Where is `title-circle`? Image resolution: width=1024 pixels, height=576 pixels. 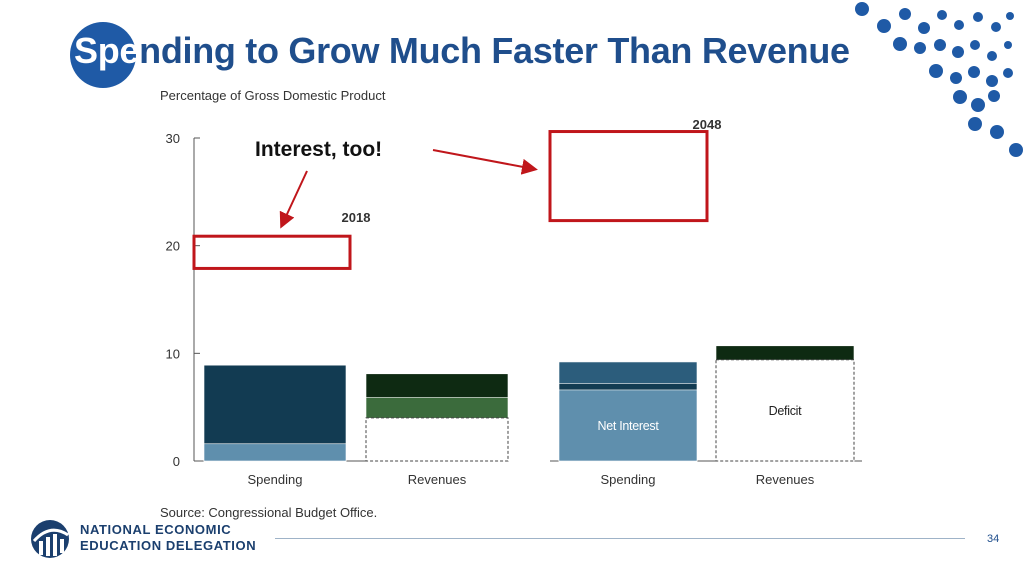
title-circle is located at coordinates (103, 55).